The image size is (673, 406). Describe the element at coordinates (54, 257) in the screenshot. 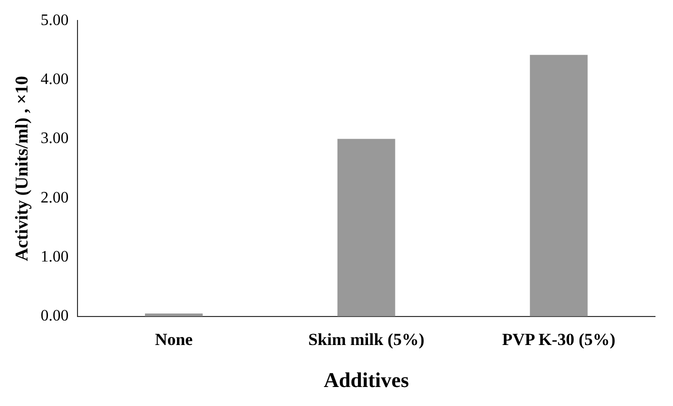

I see `y-tick-label: 1.00` at that location.